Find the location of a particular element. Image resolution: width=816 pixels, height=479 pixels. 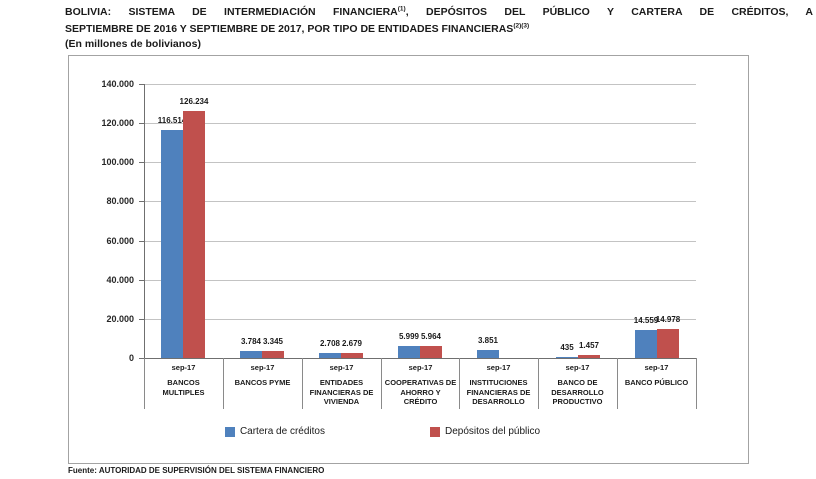

y-tick-label: 100.000 is located at coordinates (117, 162).